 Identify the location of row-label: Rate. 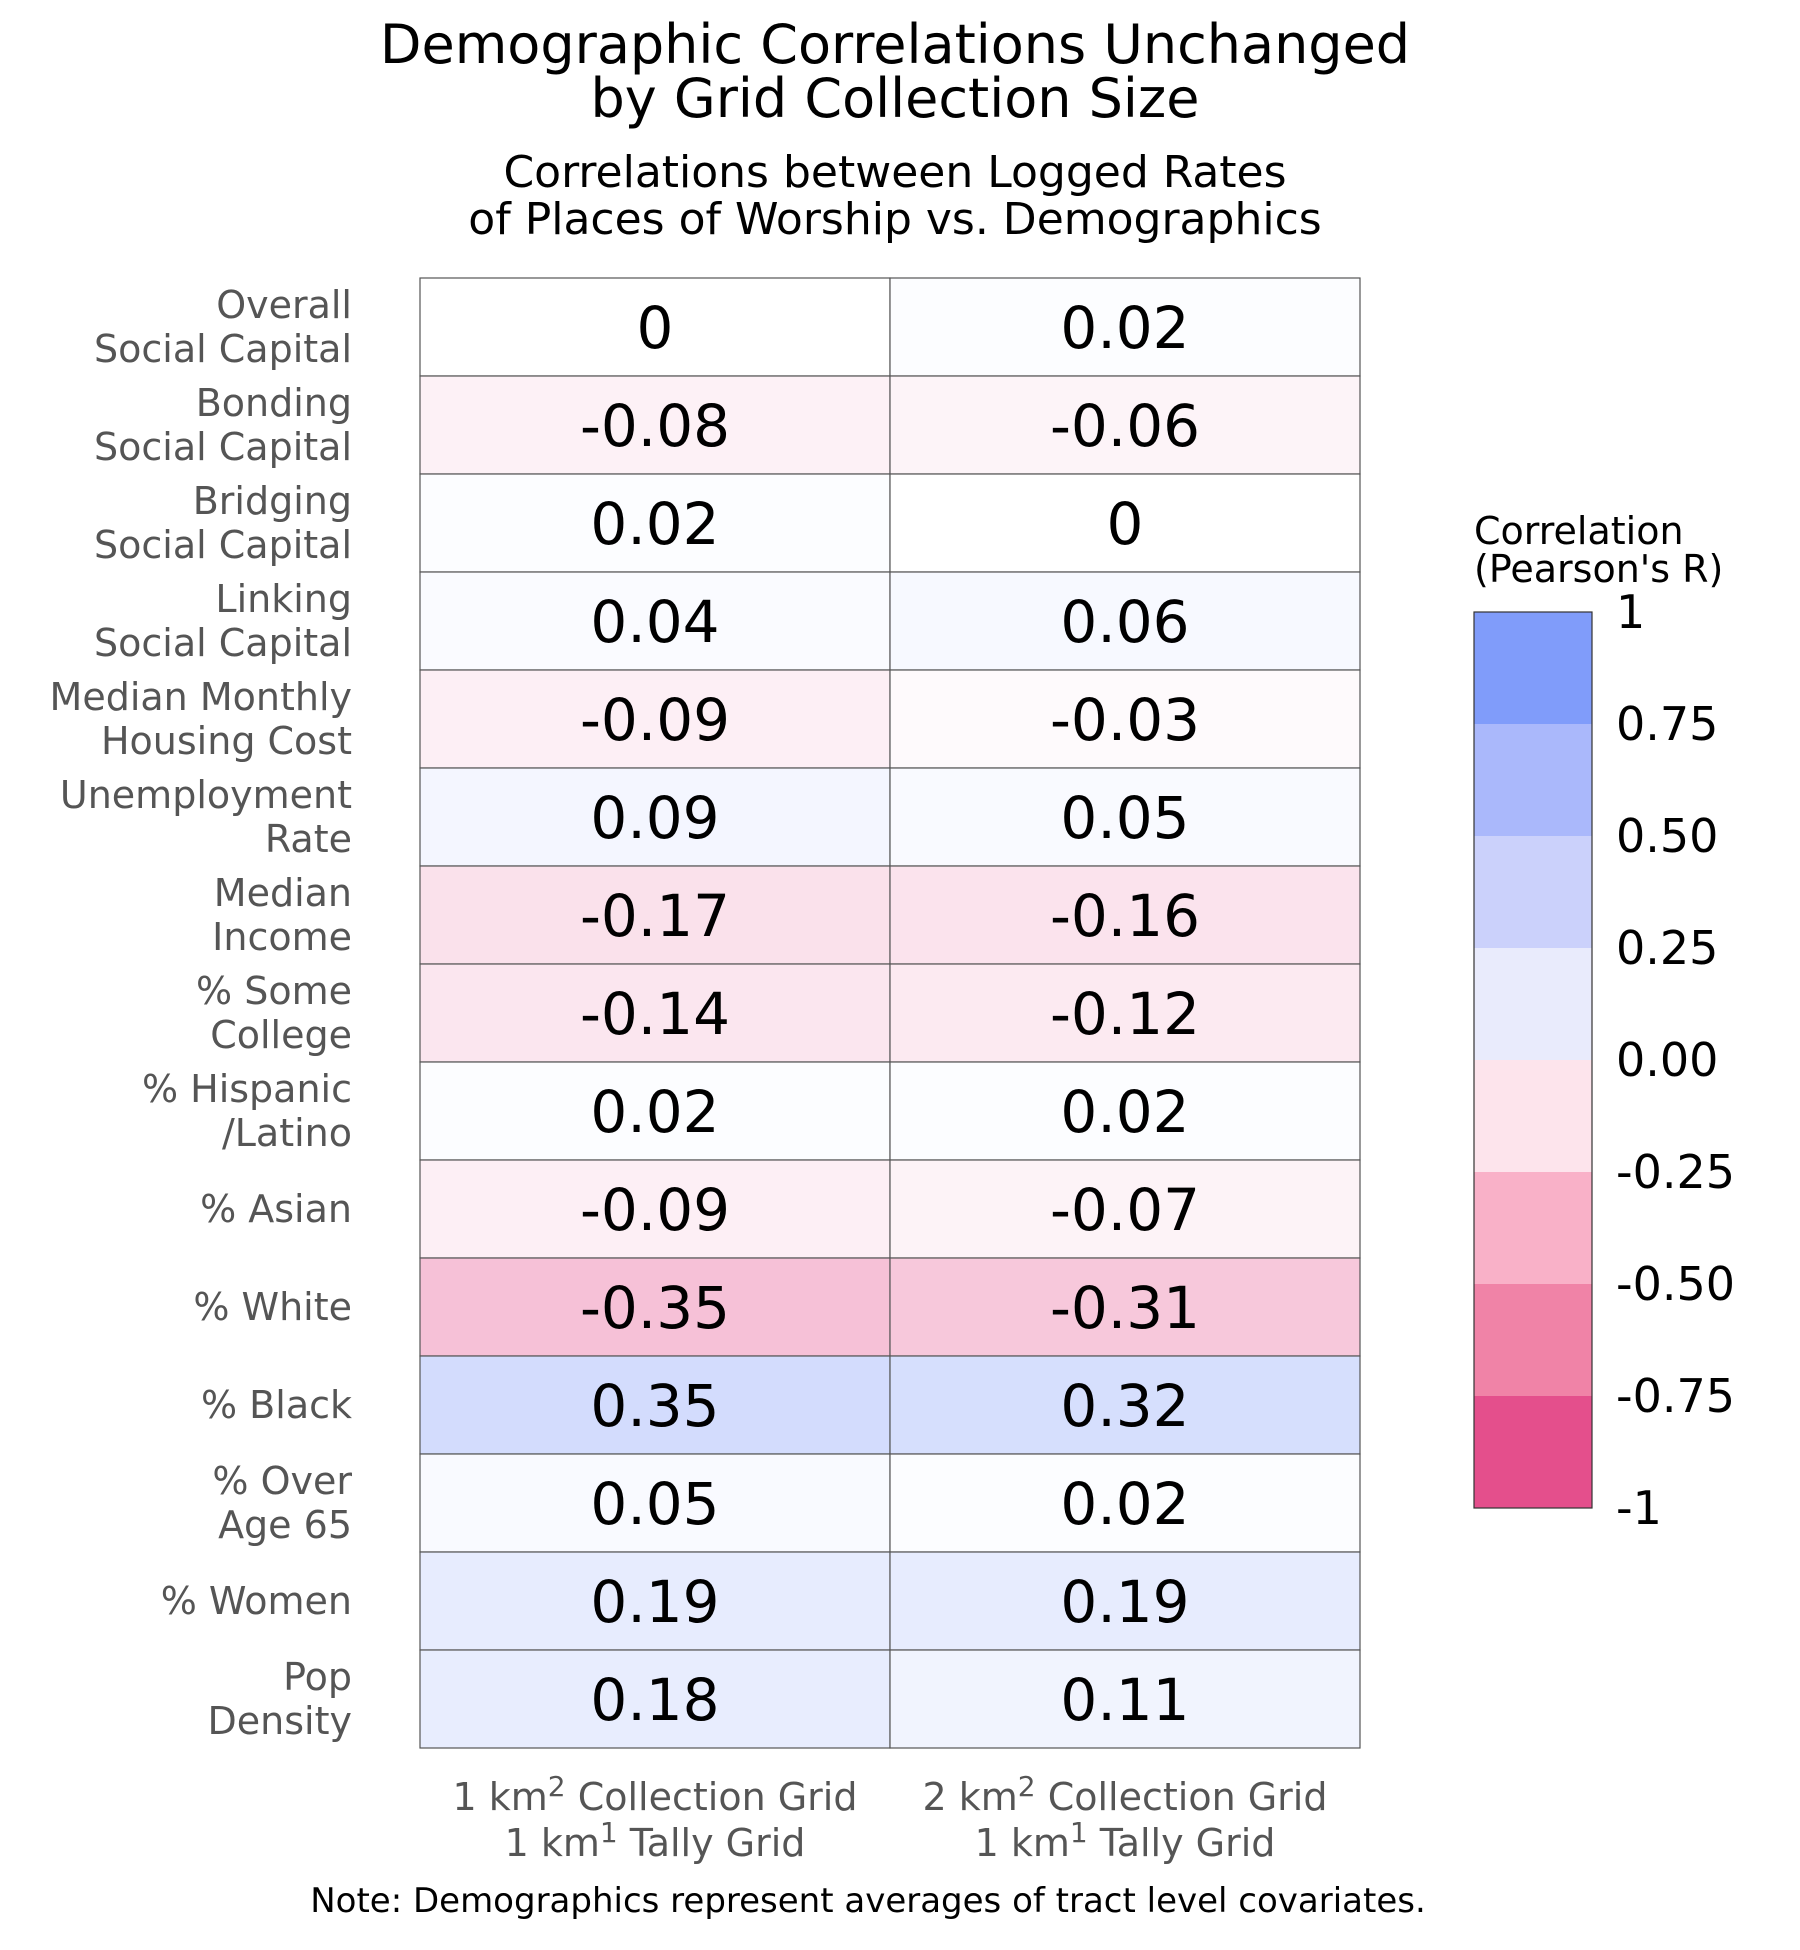
(308, 839).